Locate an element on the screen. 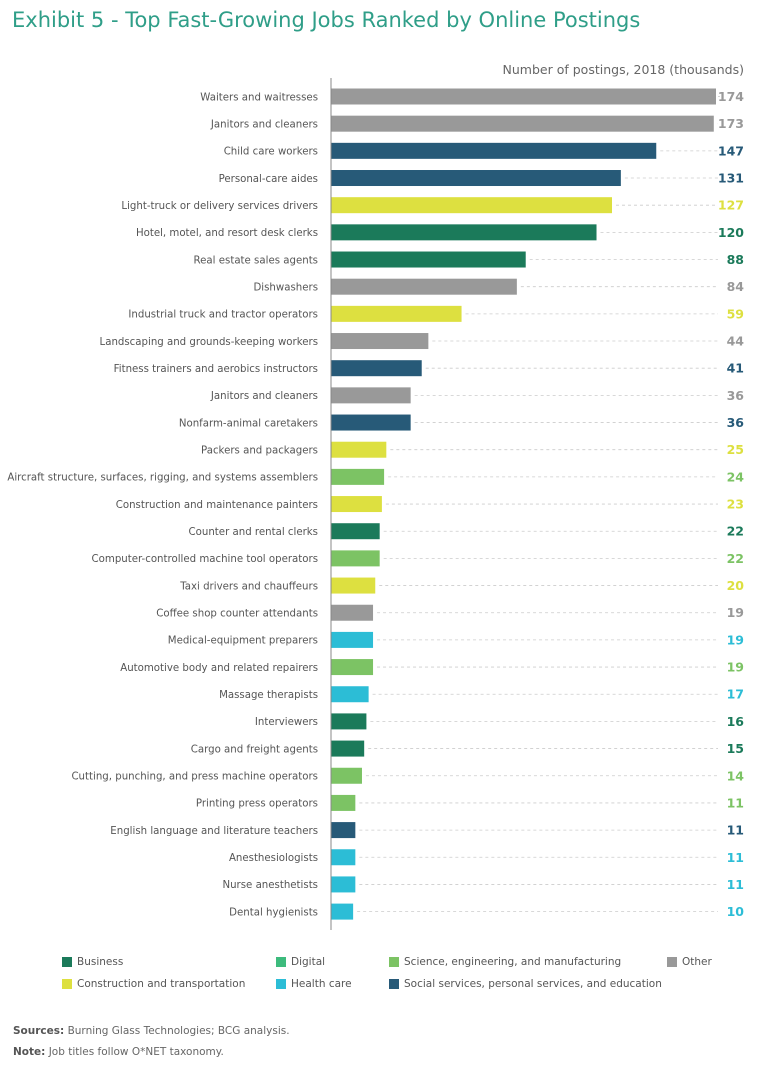  category-label: Printing press operators is located at coordinates (257, 804).